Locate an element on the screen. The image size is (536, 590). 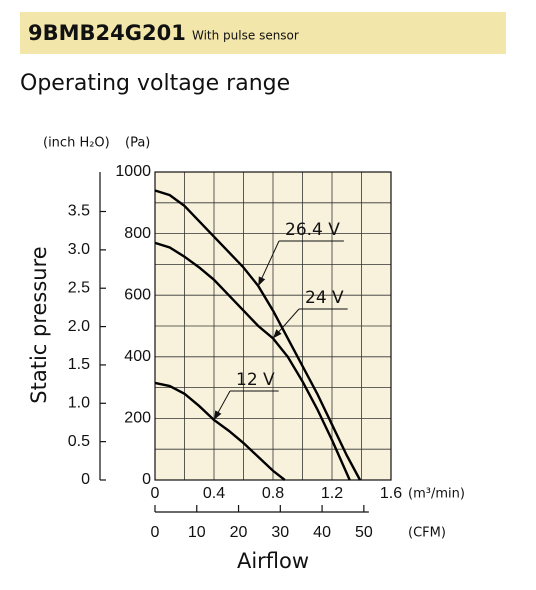
x2-tick-label: 20 is located at coordinates (239, 532).